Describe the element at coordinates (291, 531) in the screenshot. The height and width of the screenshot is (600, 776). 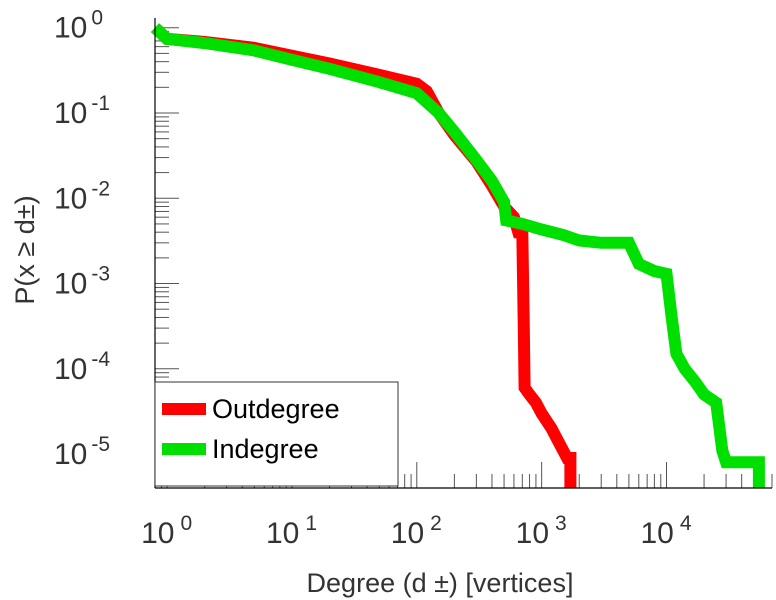
I see `x-tick-label: 10 1` at that location.